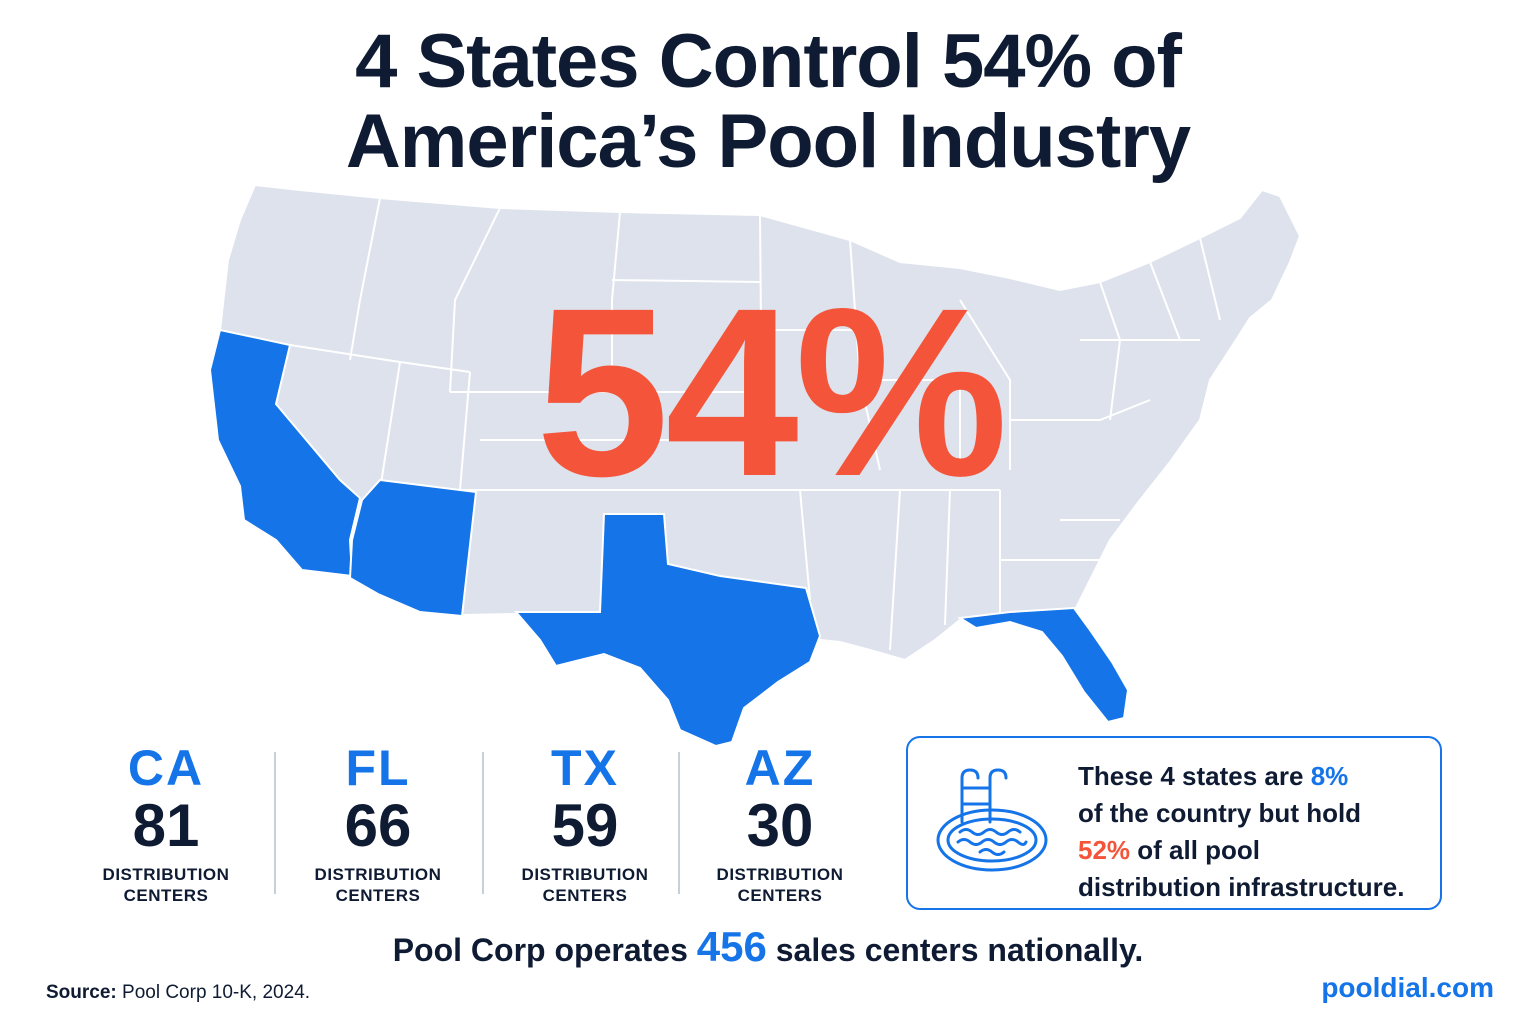 Image resolution: width=1536 pixels, height=1024 pixels. I want to click on callout-part3: of all pool, so click(1195, 850).